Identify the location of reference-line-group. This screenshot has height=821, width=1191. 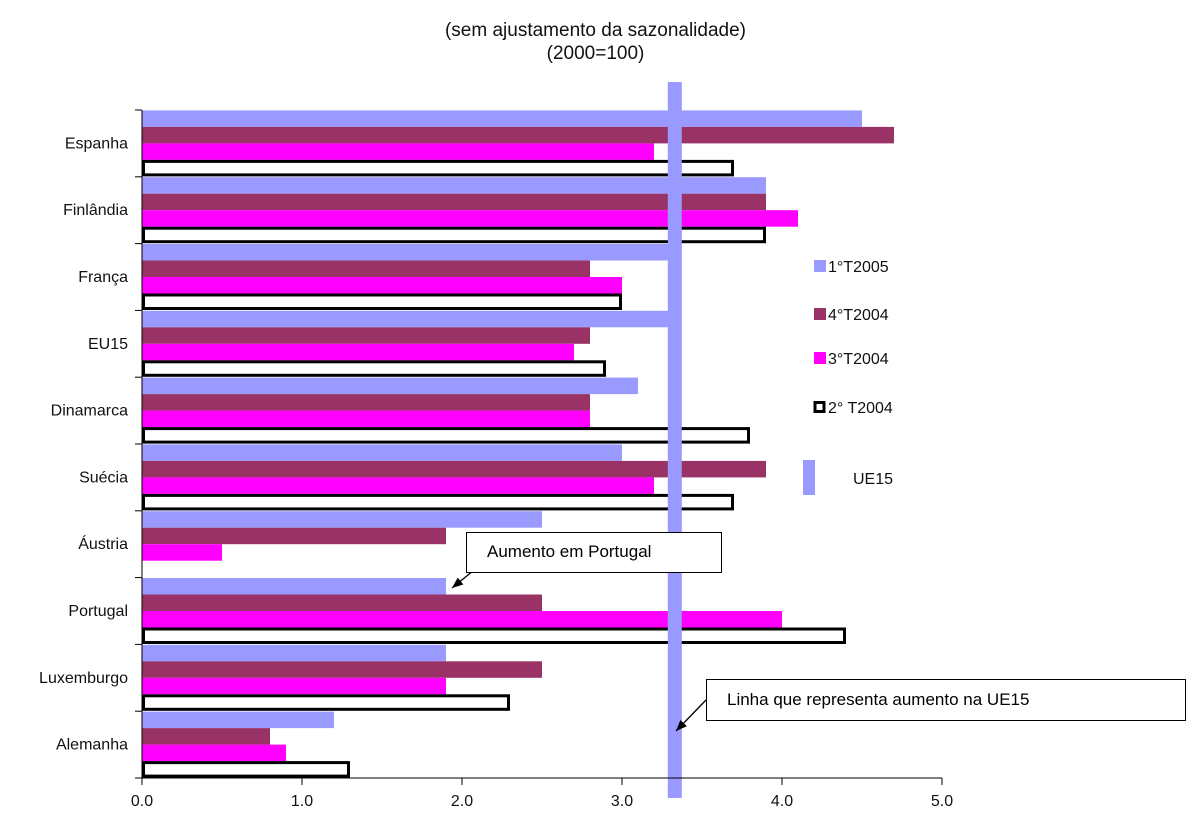
(674, 440).